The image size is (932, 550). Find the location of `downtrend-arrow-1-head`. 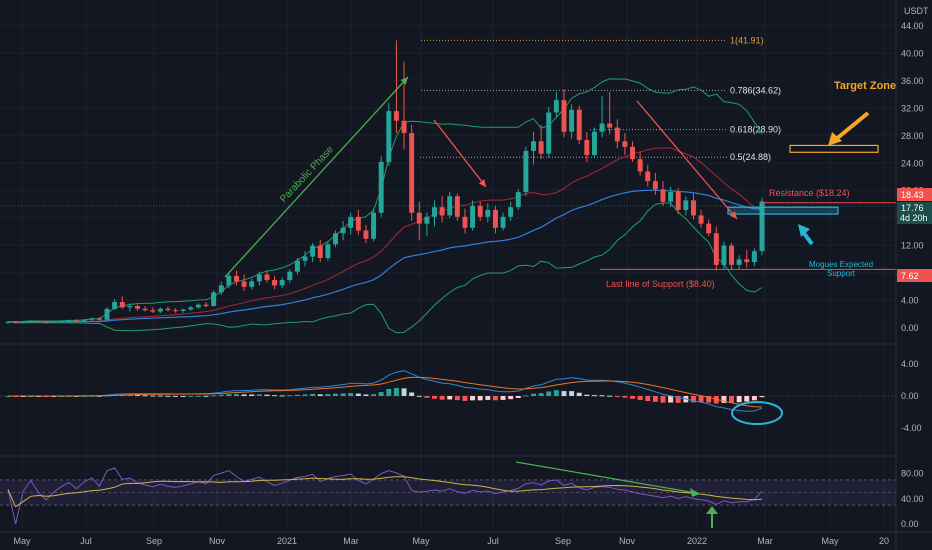

downtrend-arrow-1-head is located at coordinates (482, 183).